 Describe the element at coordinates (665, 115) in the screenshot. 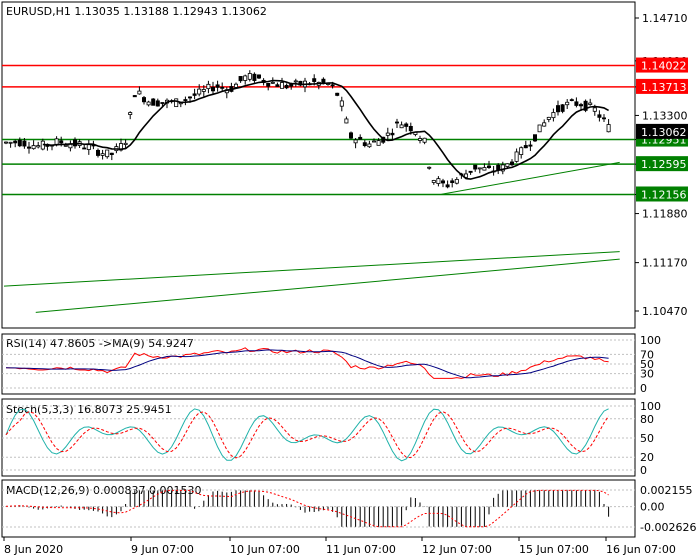

I see `price-tick-label: 1.13300` at that location.